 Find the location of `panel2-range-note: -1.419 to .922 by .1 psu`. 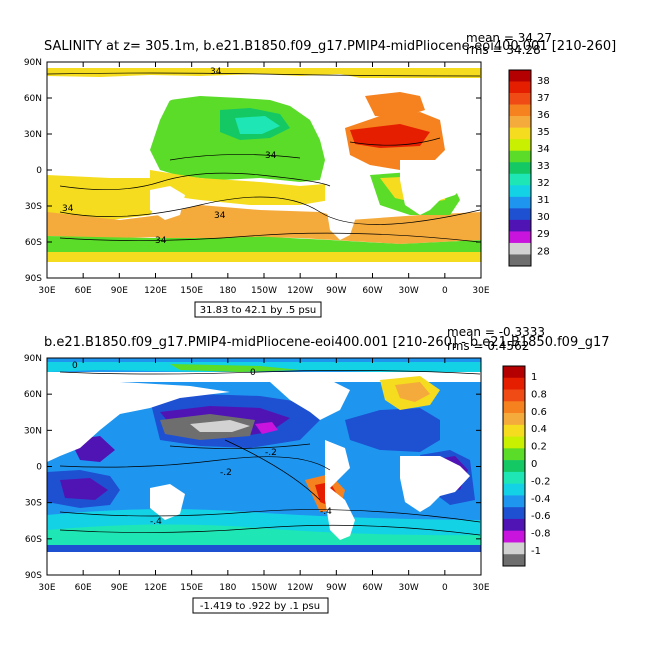

panel2-range-note: -1.419 to .922 by .1 psu is located at coordinates (260, 606).